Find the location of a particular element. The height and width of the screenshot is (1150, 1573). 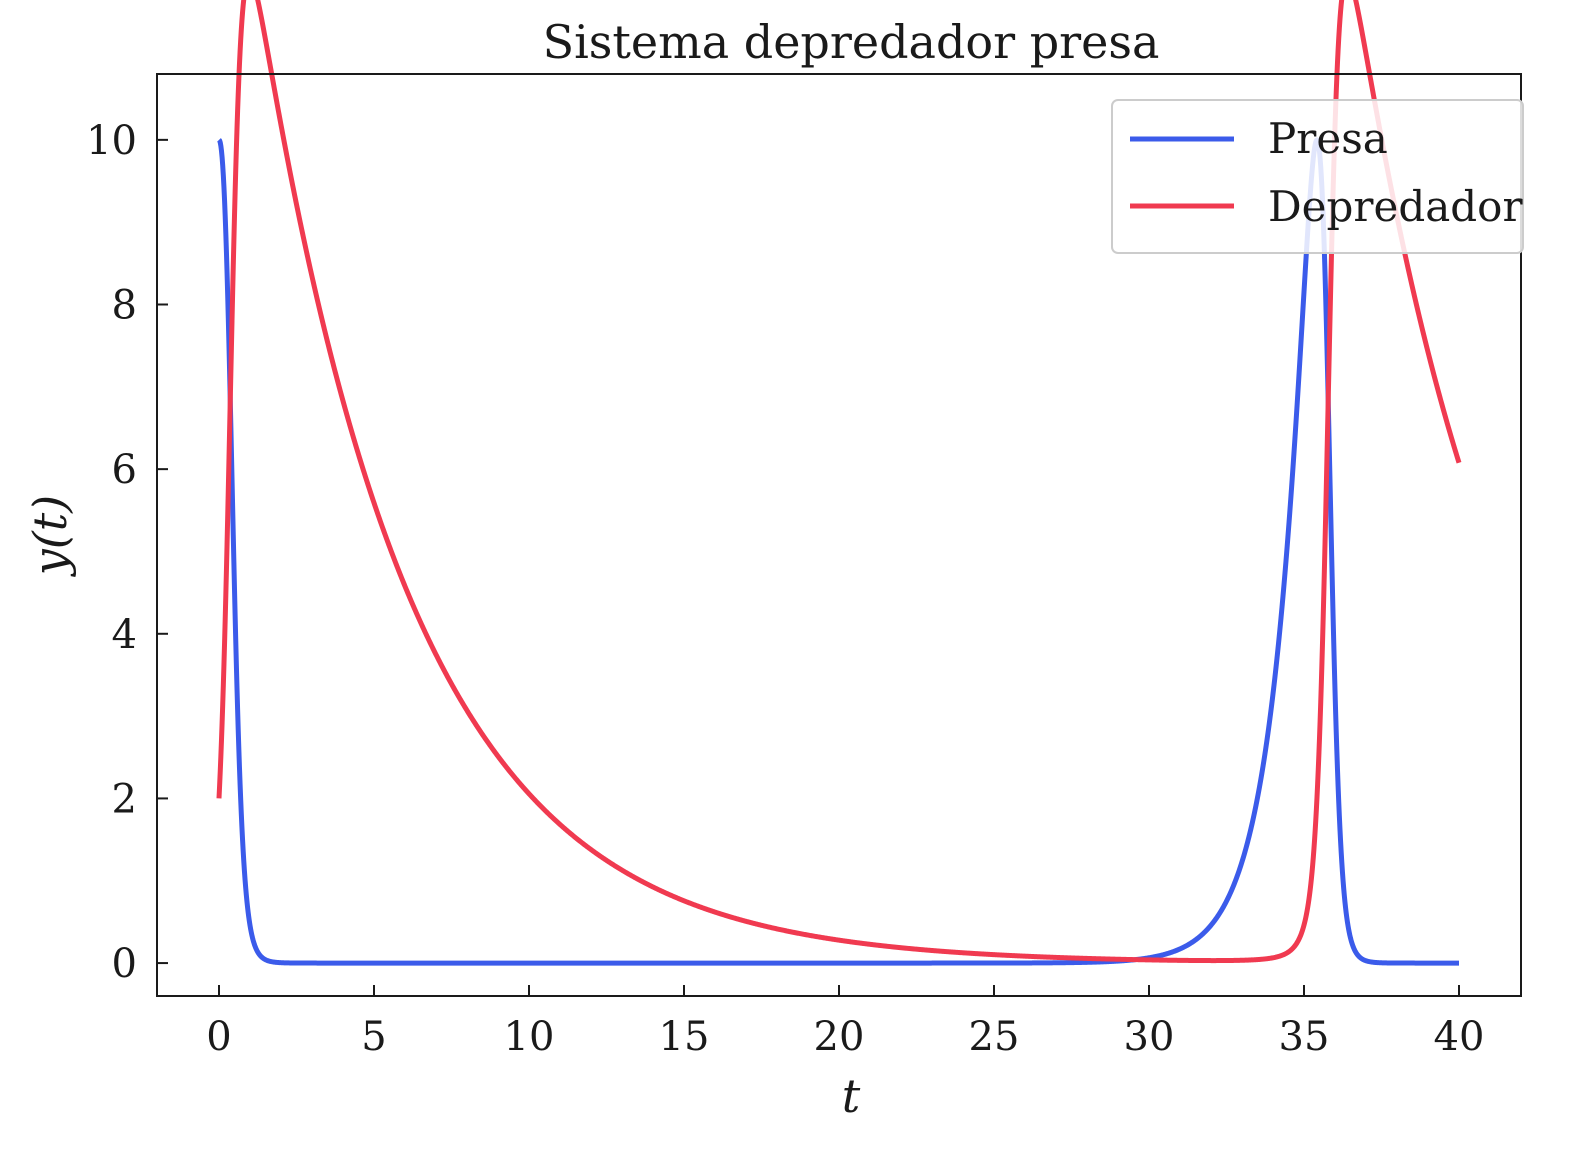

y-tick-label: 10 is located at coordinates (111, 141).